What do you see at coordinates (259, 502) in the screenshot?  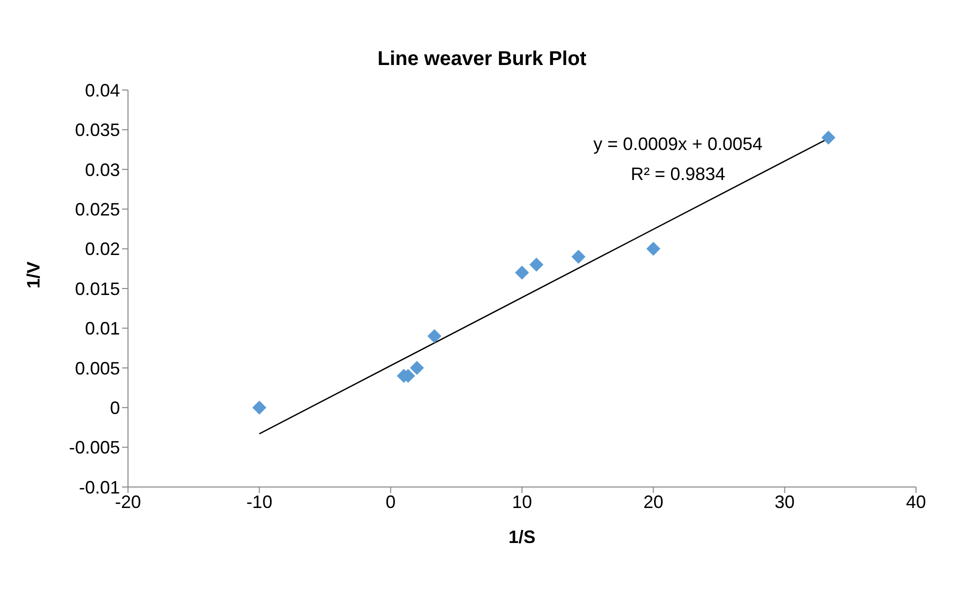 I see `x-tick-label: -10` at bounding box center [259, 502].